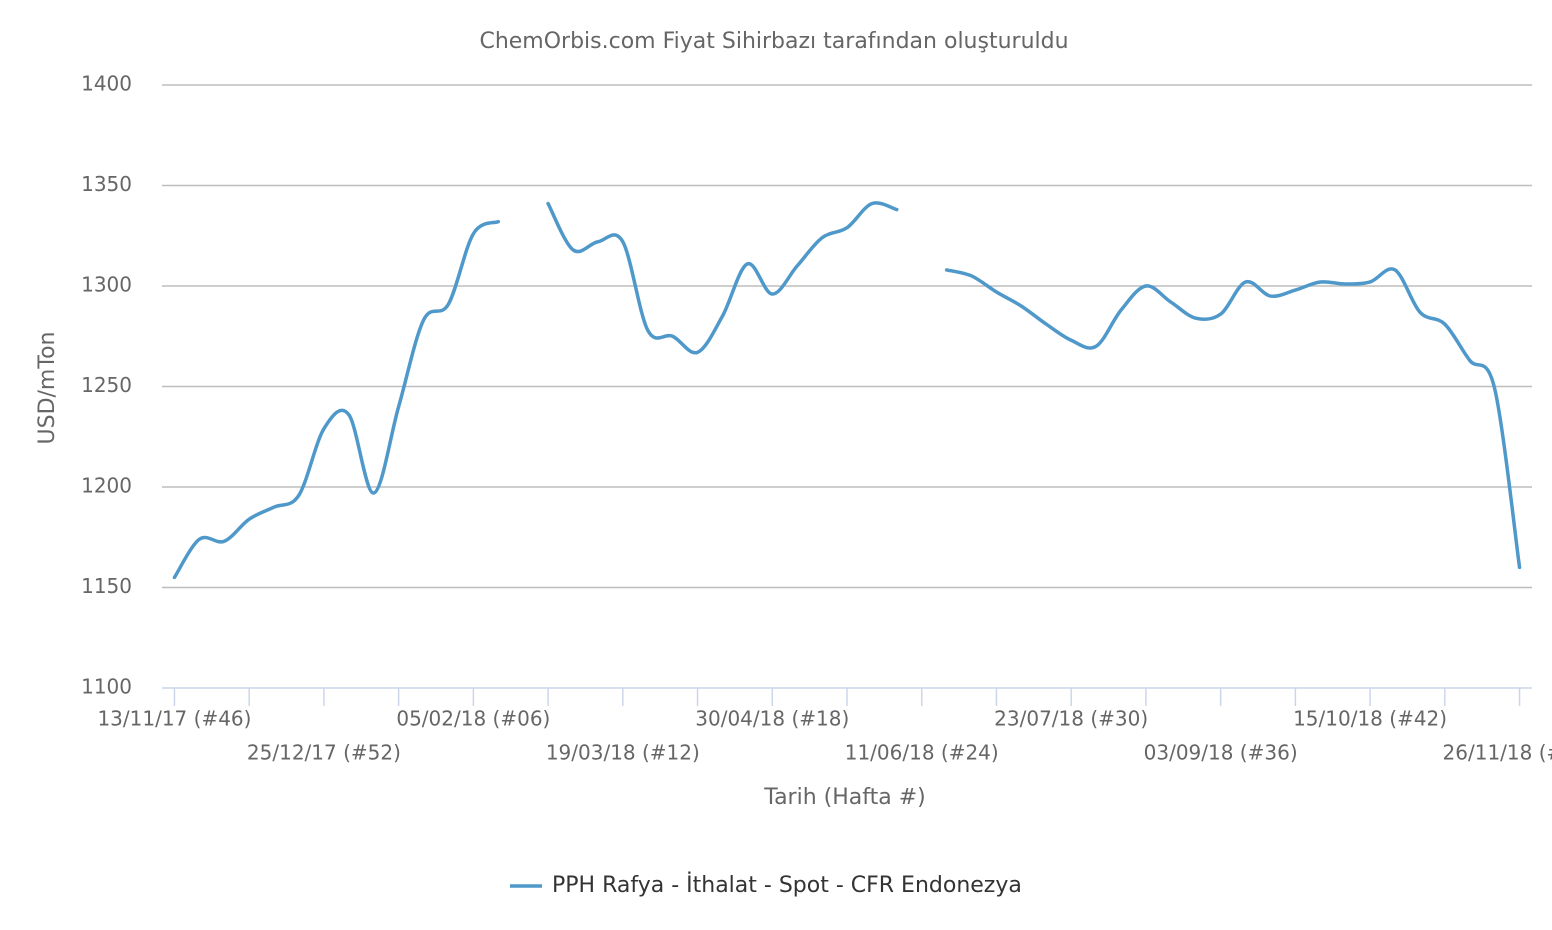  Describe the element at coordinates (1497, 753) in the screenshot. I see `x-tick-label: 26/11/18 (#48)` at that location.